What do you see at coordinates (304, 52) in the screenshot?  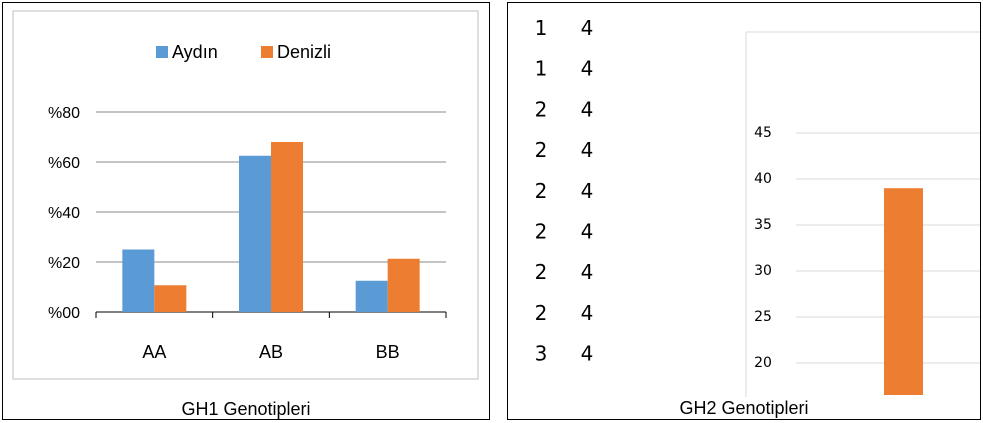 I see `gh1-legend-label: Denizli` at bounding box center [304, 52].